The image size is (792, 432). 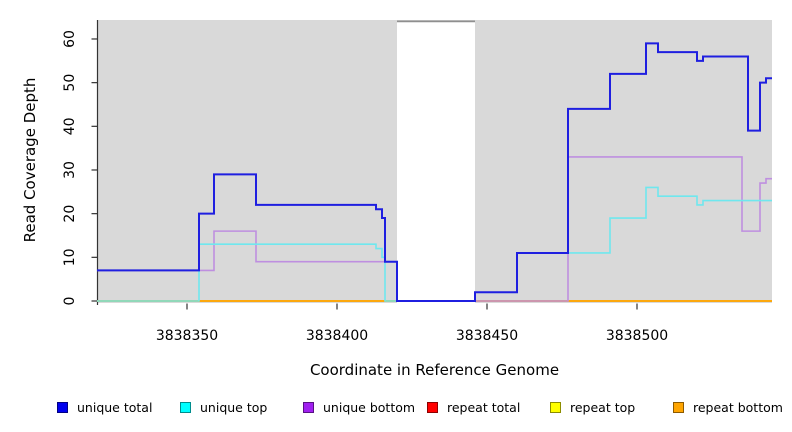 What do you see at coordinates (70, 83) in the screenshot?
I see `y-tick-label: 50` at bounding box center [70, 83].